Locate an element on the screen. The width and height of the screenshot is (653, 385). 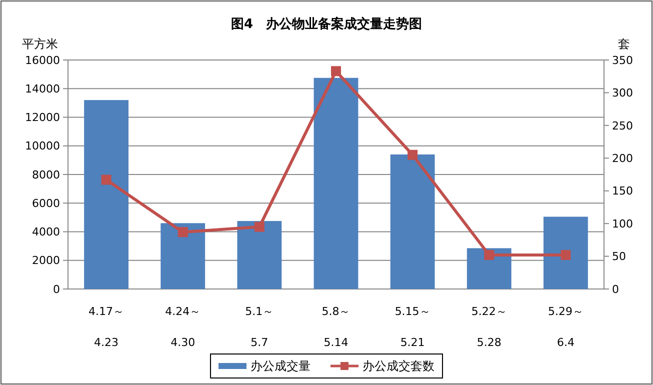
category-label: 5.8～ 5.14 is located at coordinates (336, 327).